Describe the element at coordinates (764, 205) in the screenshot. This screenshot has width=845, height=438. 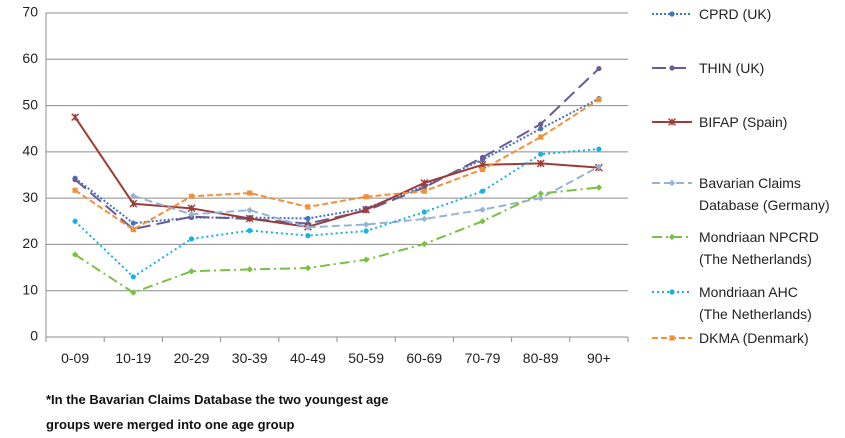
I see `legend-label: Database (Germany)` at that location.